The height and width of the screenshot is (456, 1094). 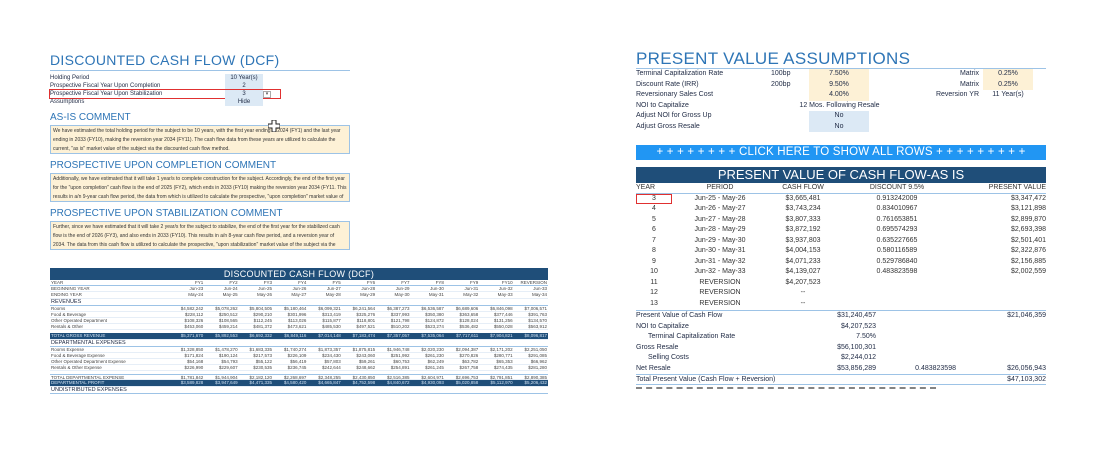 What do you see at coordinates (398, 349) in the screenshot?
I see `cell-value: $1,946,748` at bounding box center [398, 349].